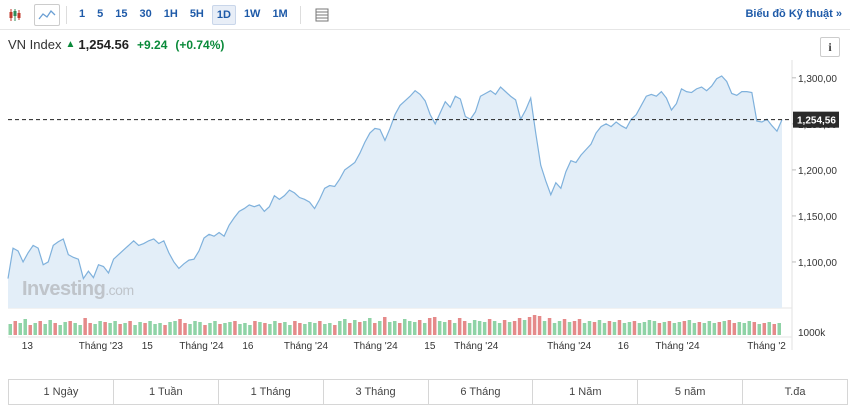  What do you see at coordinates (817, 171) in the screenshot?
I see `y-tick-label: 1,200,00` at bounding box center [817, 171].